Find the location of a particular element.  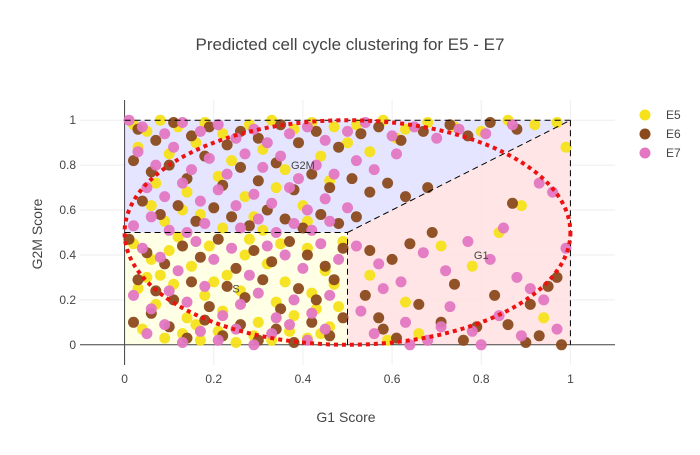

x-axis-label: G1 Score is located at coordinates (345, 417).